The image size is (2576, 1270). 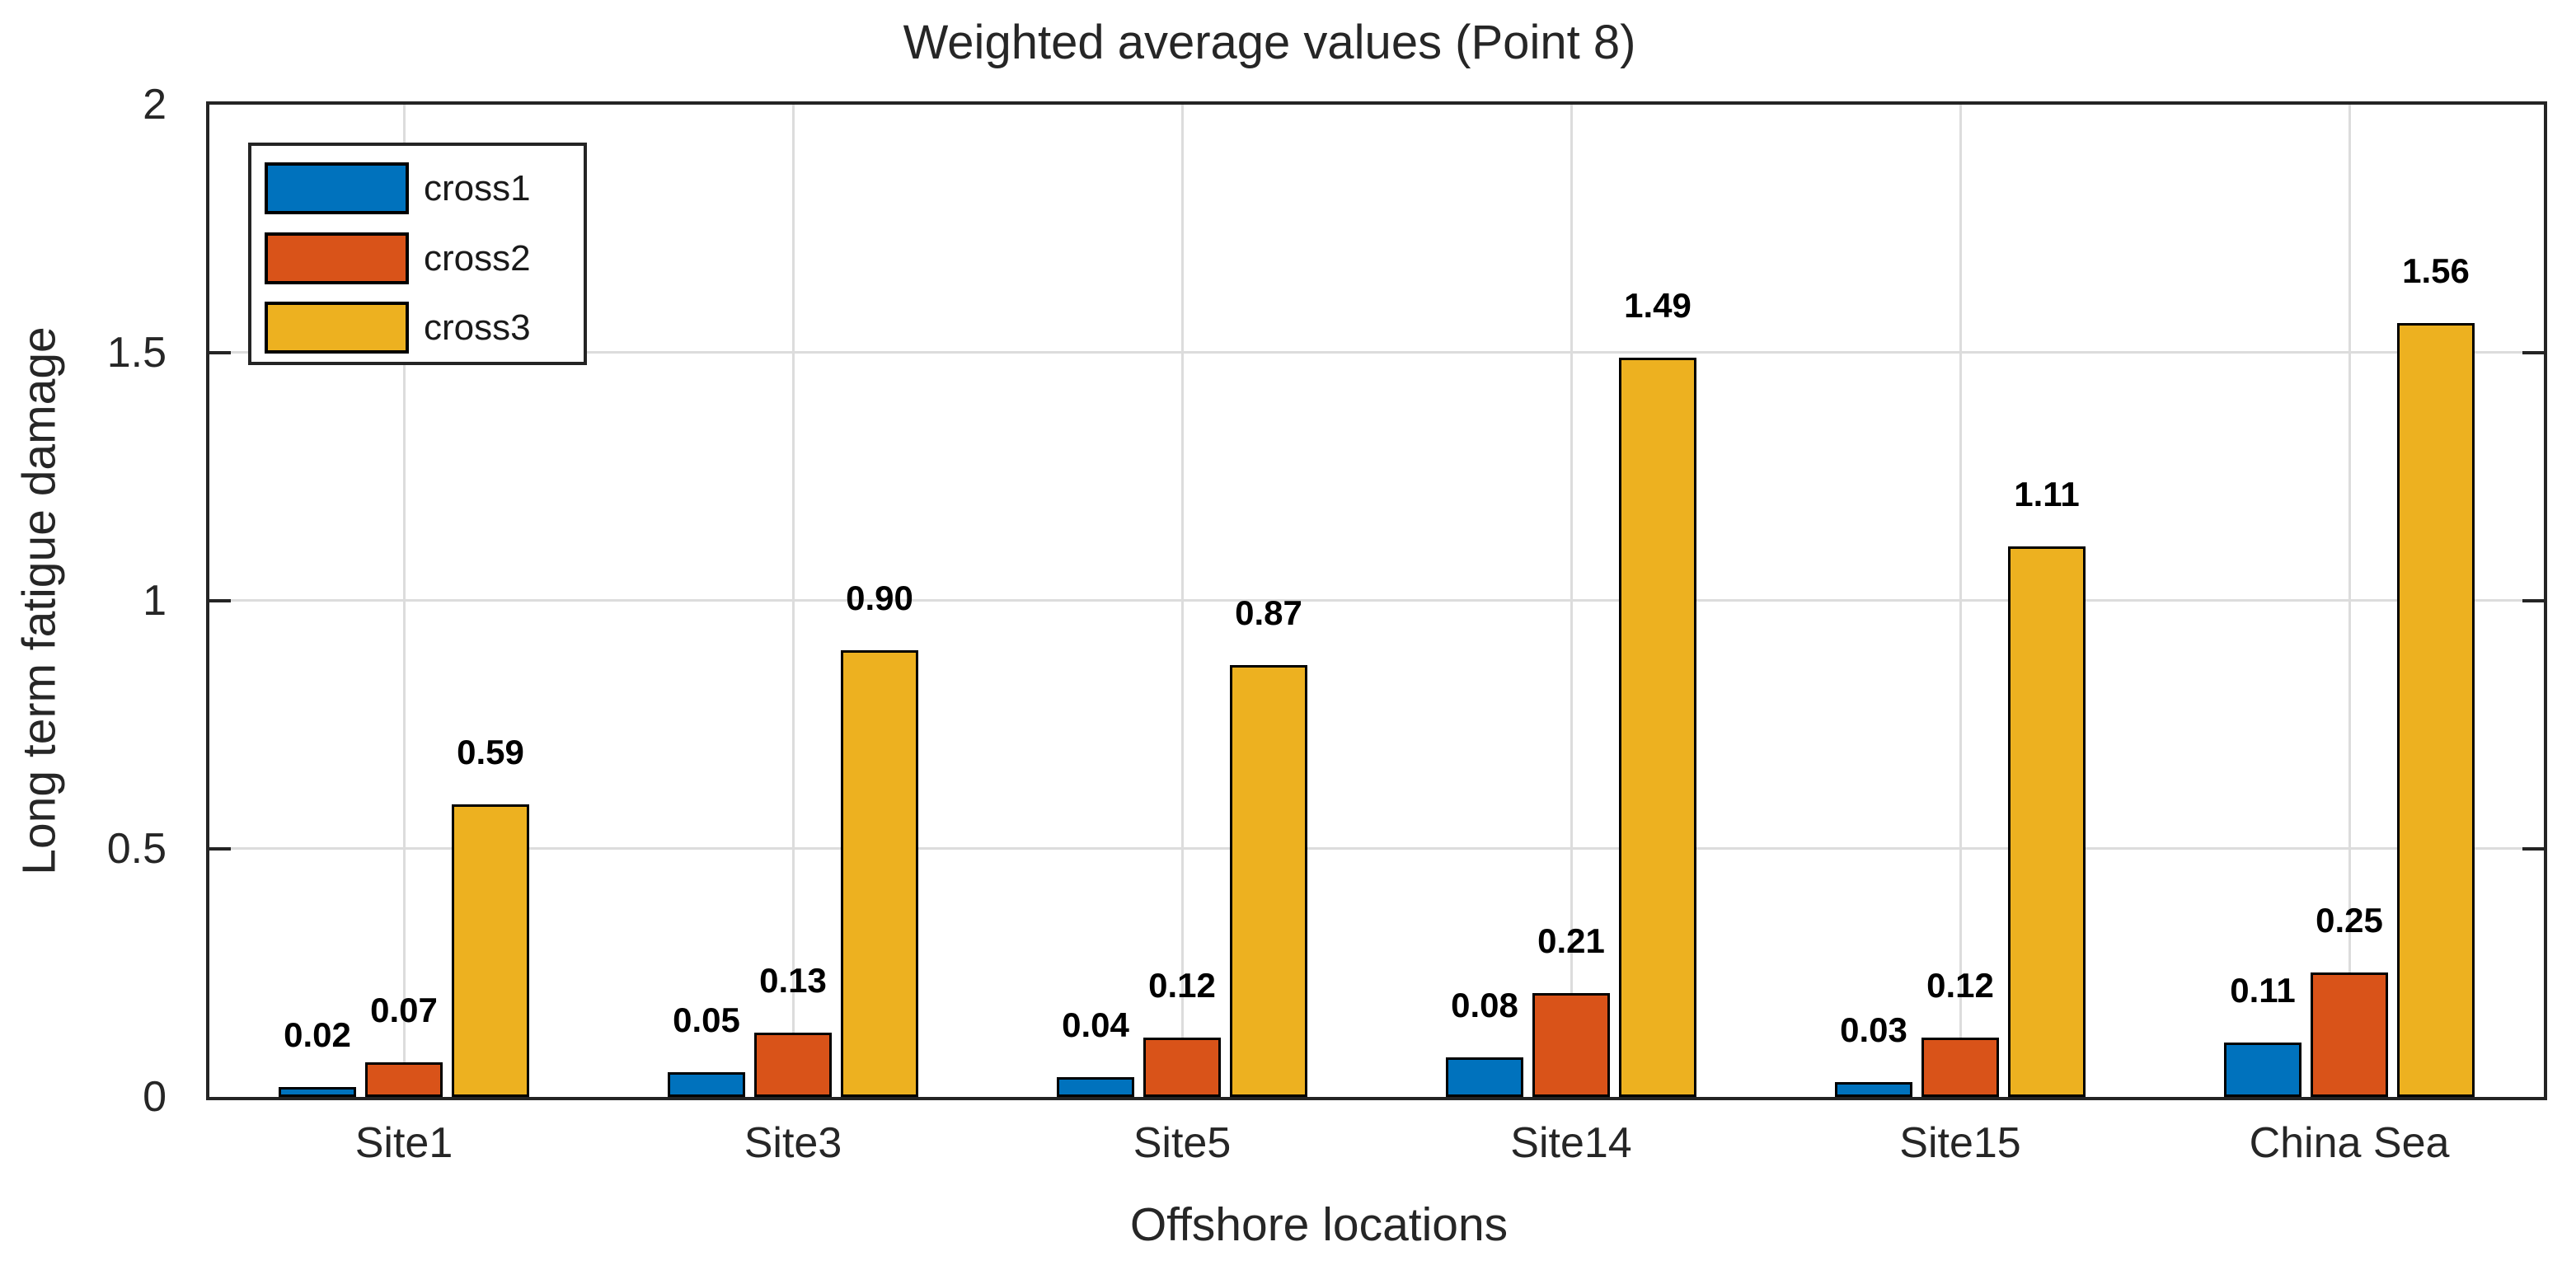 What do you see at coordinates (404, 1010) in the screenshot?
I see `bar-value-label: 0.07` at bounding box center [404, 1010].